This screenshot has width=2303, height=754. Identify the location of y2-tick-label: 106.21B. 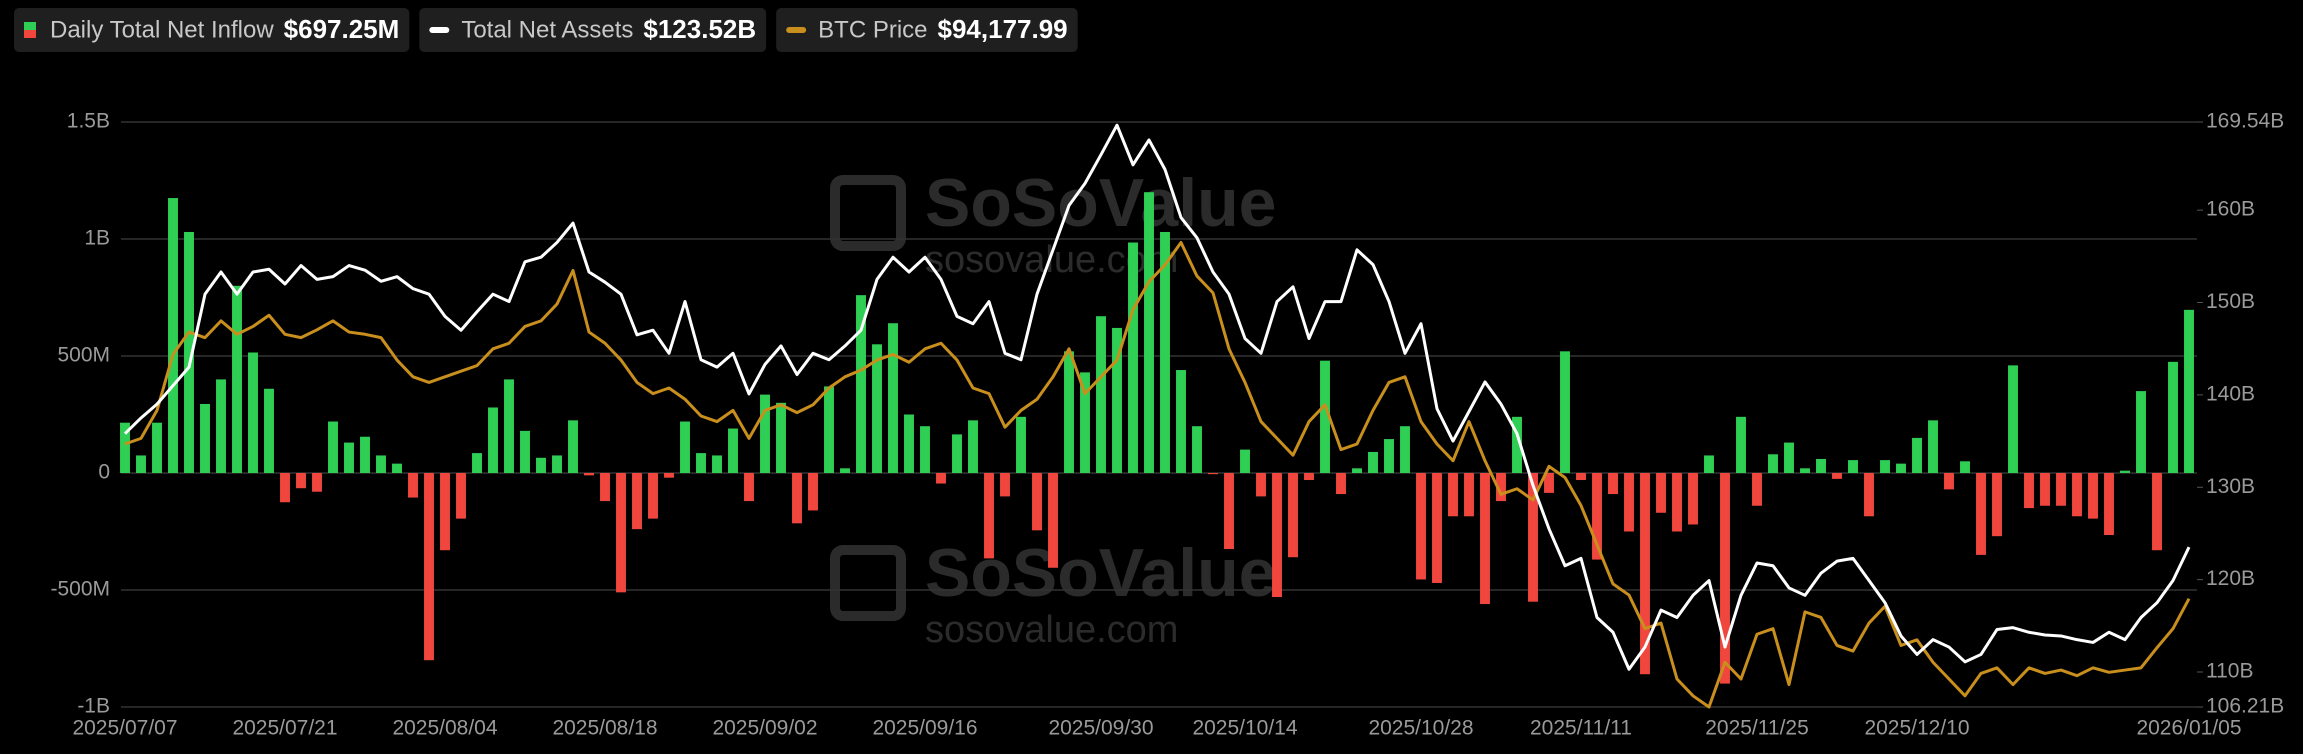
(2245, 706).